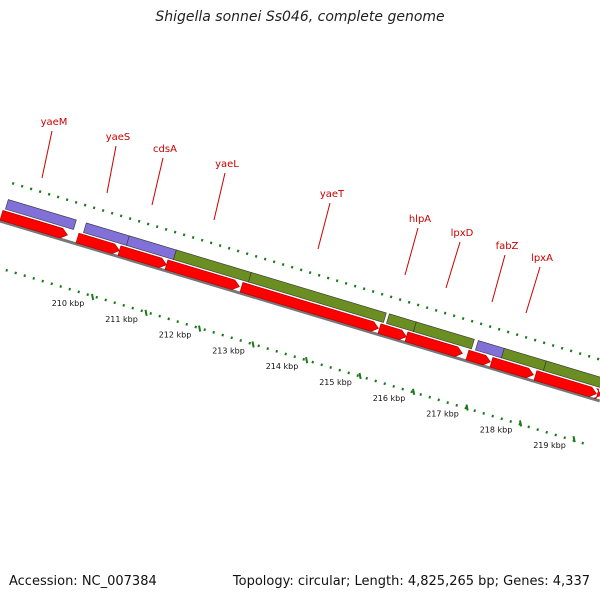 The width and height of the screenshot is (600, 600). What do you see at coordinates (68, 303) in the screenshot?
I see `scale-label: 210 kbp` at bounding box center [68, 303].